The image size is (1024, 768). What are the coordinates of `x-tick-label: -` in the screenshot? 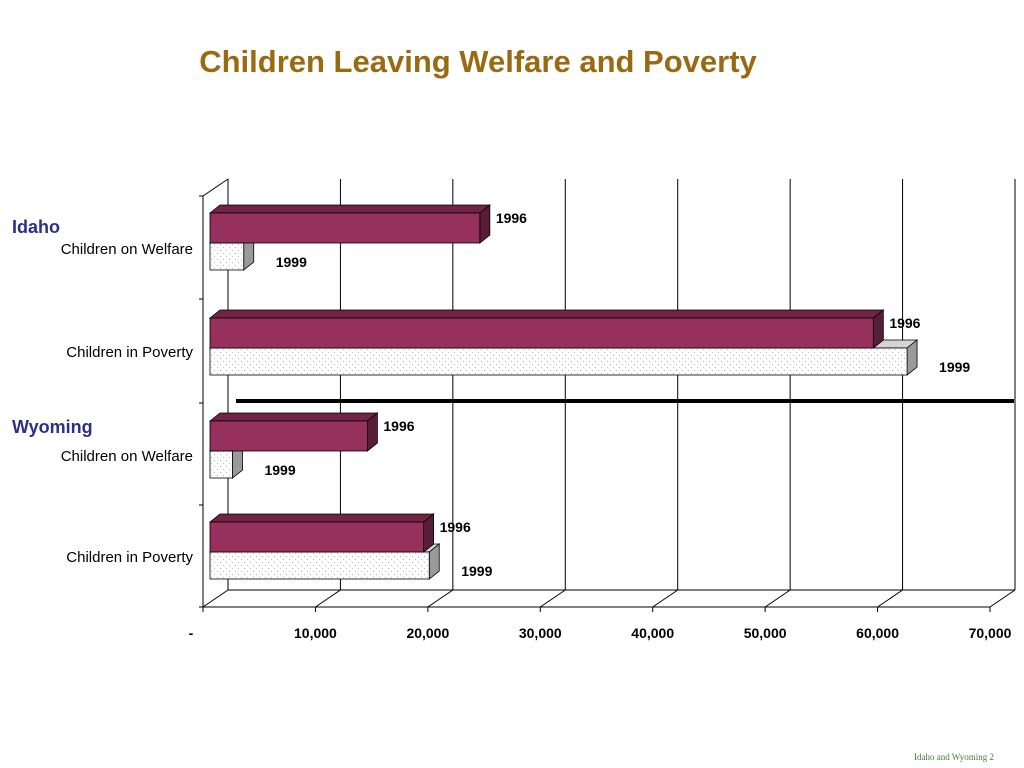 It's located at (191, 633).